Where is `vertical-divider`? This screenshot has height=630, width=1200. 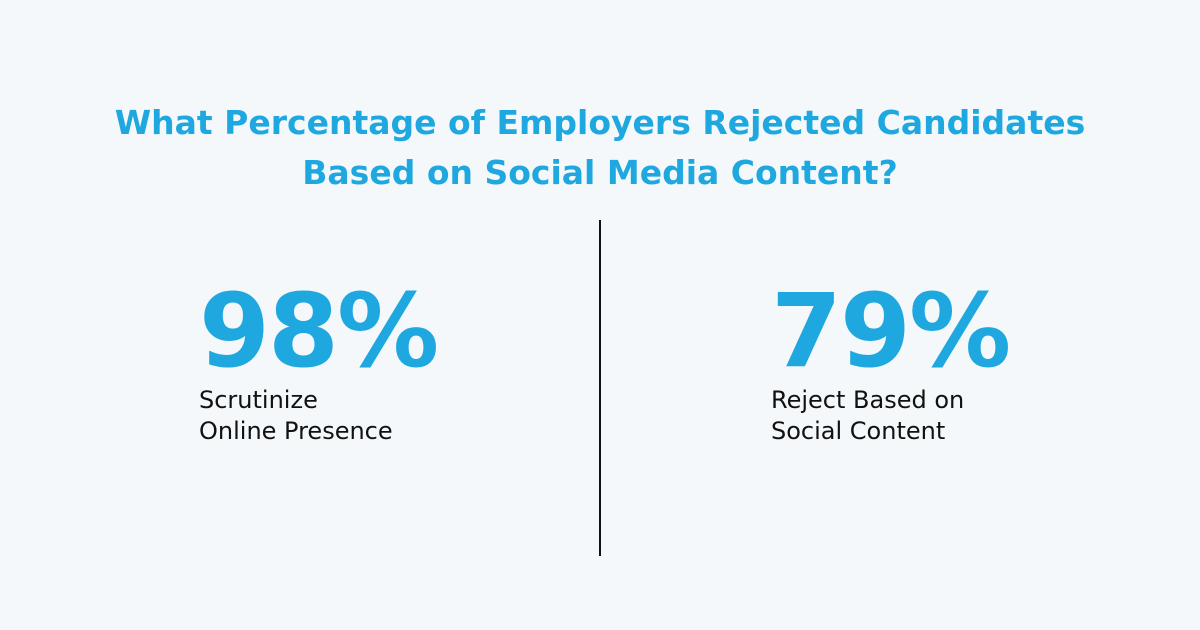 vertical-divider is located at coordinates (600, 388).